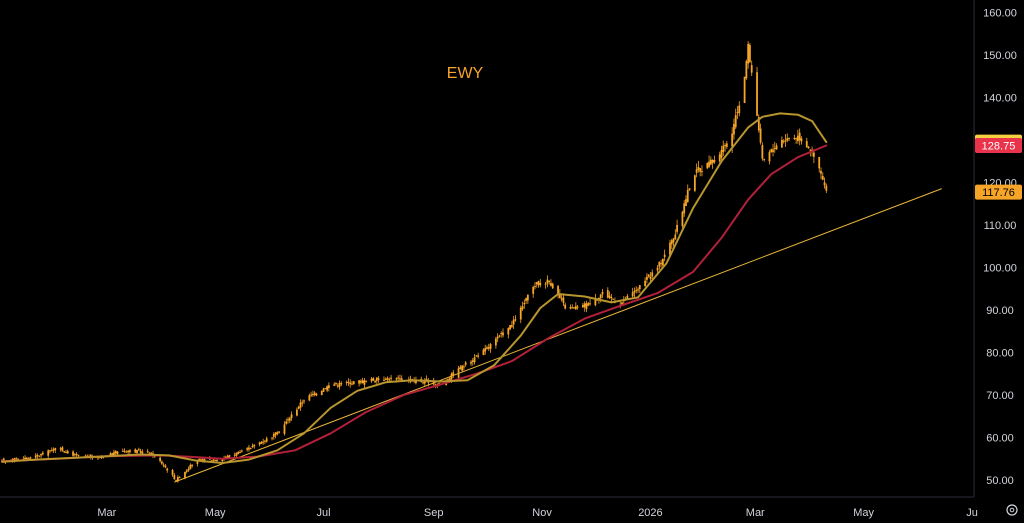  I want to click on x-tick-label: Nov, so click(542, 513).